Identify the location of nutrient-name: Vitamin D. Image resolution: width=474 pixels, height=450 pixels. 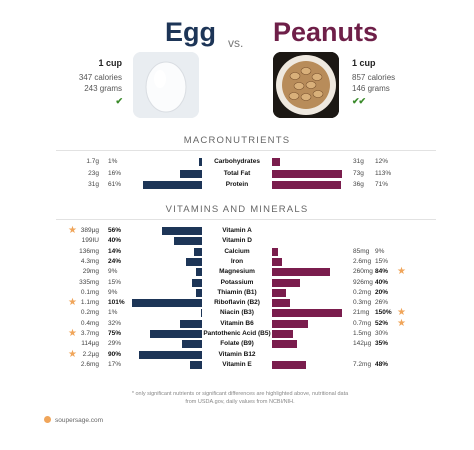
(237, 241).